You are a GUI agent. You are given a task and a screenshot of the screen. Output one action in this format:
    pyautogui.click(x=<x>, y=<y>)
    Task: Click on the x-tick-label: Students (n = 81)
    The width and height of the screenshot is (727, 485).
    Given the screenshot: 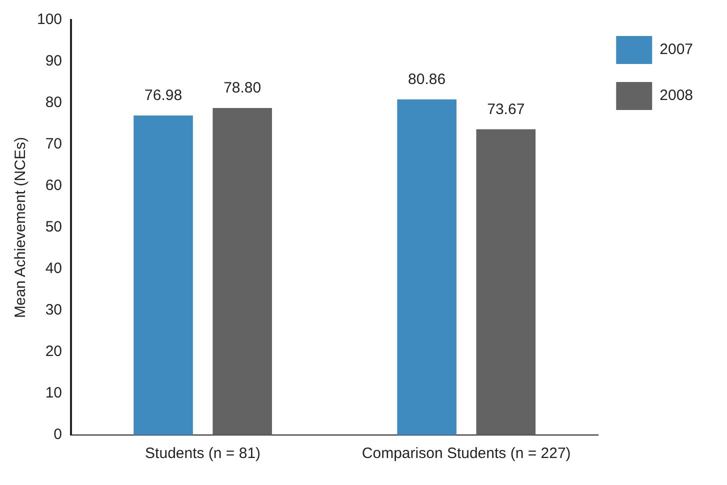 What is the action you would take?
    pyautogui.click(x=203, y=453)
    